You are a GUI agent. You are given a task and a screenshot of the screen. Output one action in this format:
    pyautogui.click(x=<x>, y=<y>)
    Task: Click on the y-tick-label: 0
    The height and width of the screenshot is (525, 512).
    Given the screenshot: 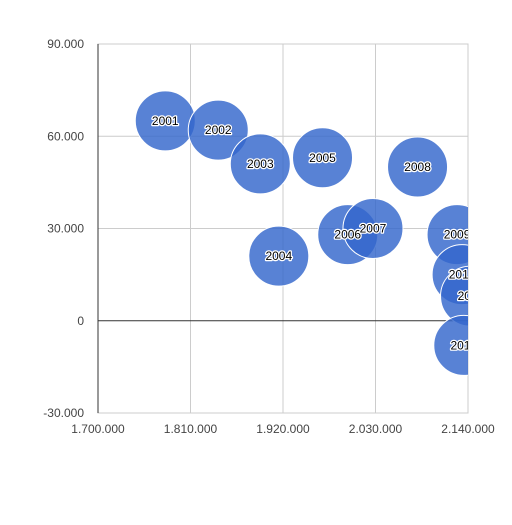 What is the action you would take?
    pyautogui.click(x=80, y=321)
    